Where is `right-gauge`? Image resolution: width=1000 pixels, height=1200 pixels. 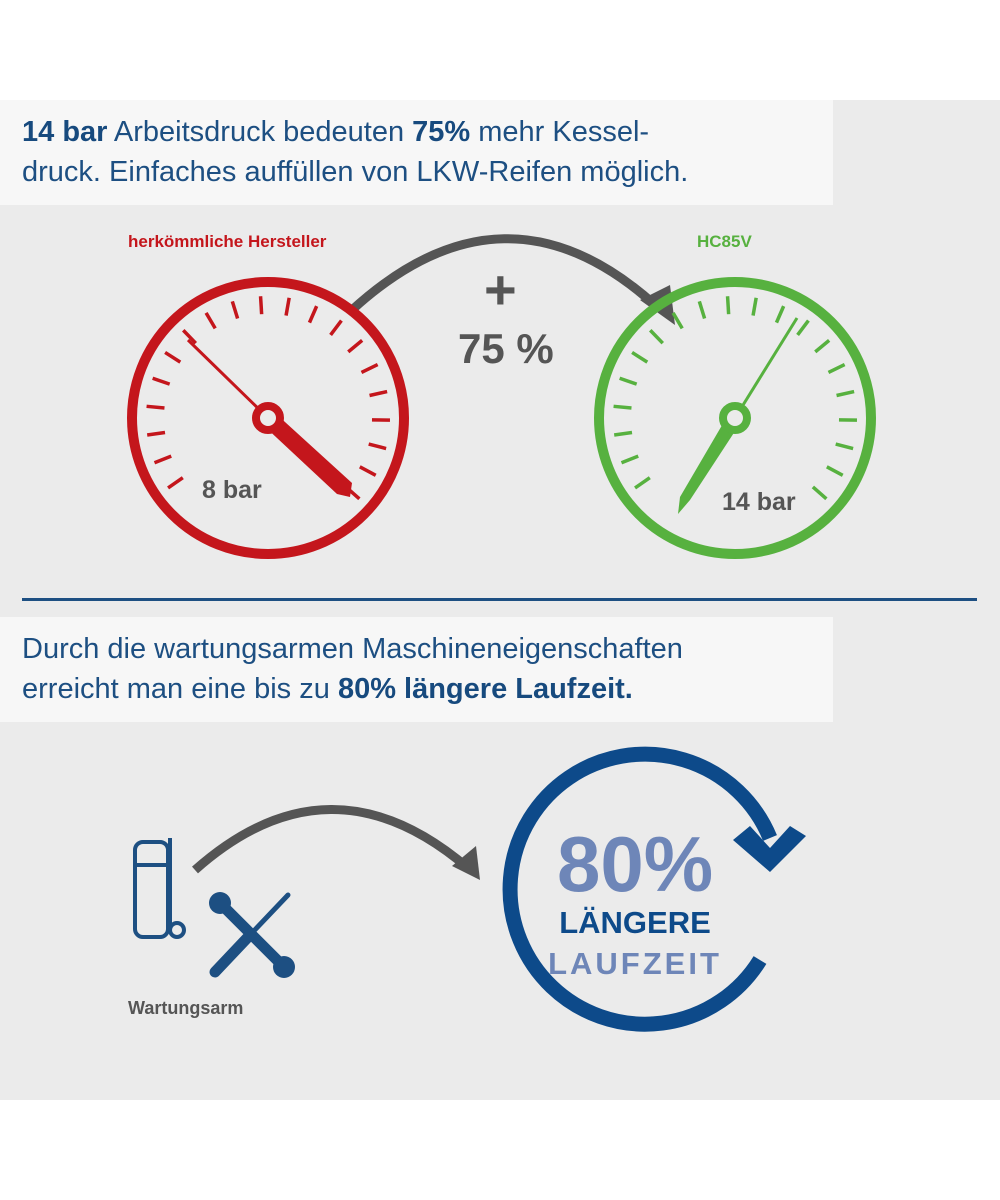 right-gauge is located at coordinates (735, 418).